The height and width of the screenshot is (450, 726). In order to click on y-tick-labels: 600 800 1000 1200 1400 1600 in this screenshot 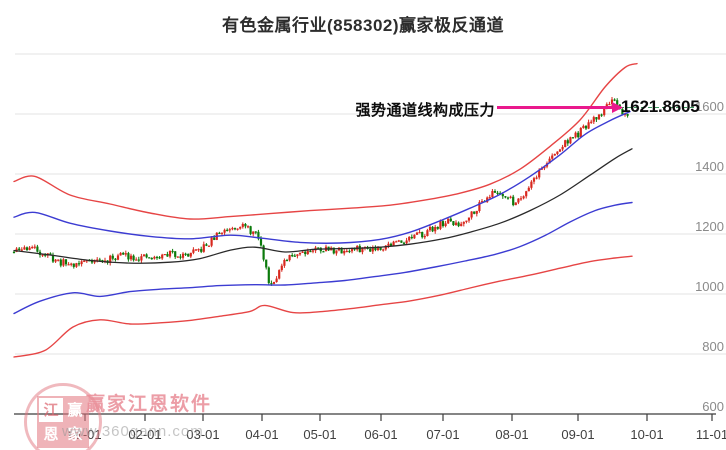, I will do `click(709, 256)`.